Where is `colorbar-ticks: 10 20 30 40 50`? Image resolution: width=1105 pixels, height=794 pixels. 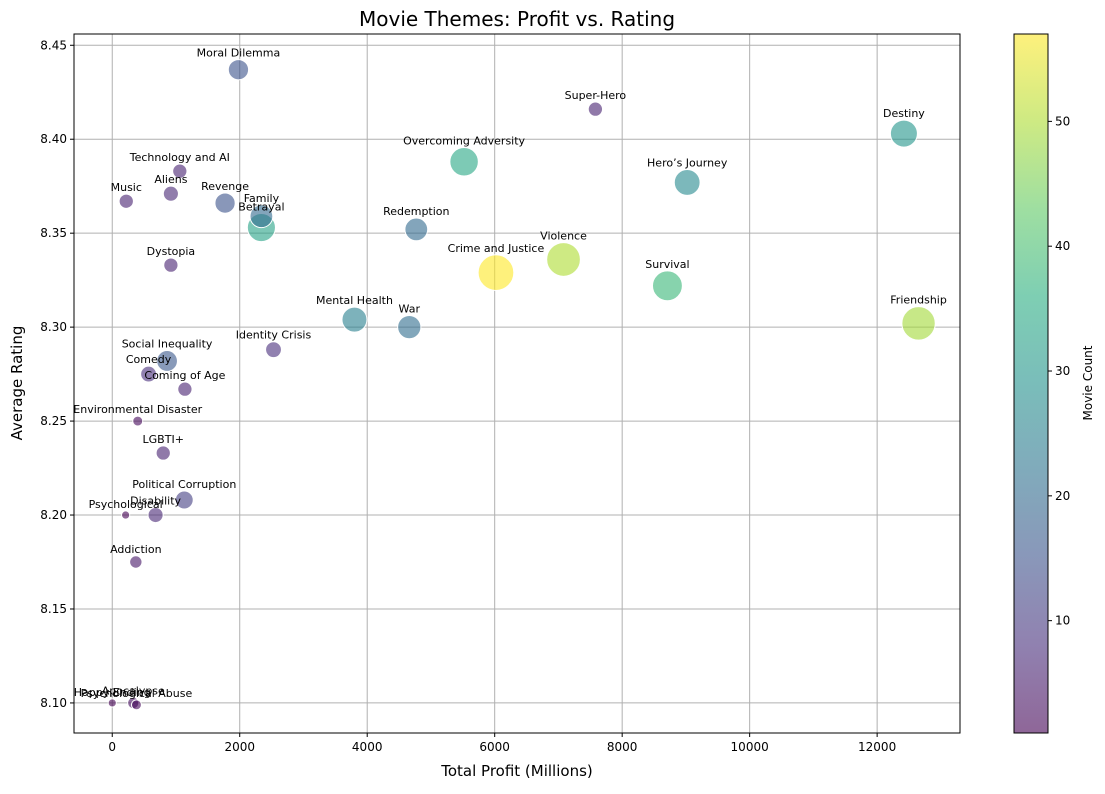 colorbar-ticks: 10 20 30 40 50 is located at coordinates (1059, 371).